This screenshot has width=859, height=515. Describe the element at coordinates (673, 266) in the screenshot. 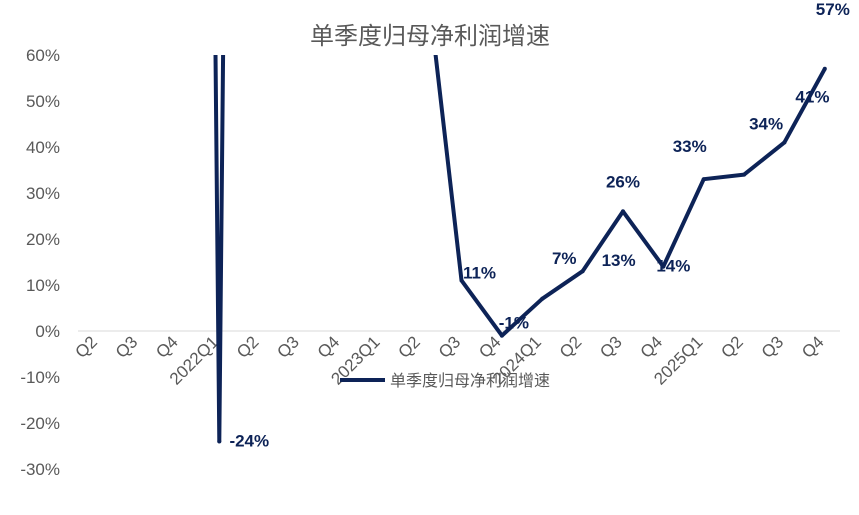

I see `data-label: 14%` at that location.